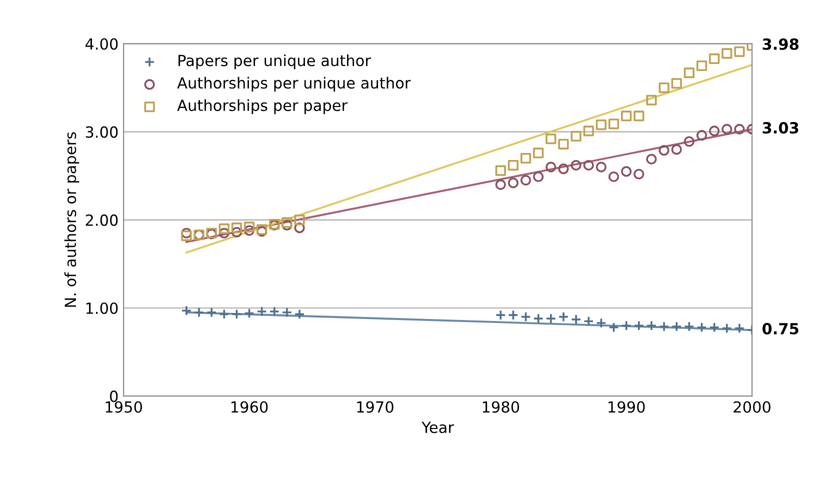 The width and height of the screenshot is (813, 486). What do you see at coordinates (102, 308) in the screenshot?
I see `y-tick-label: 1.00` at bounding box center [102, 308].